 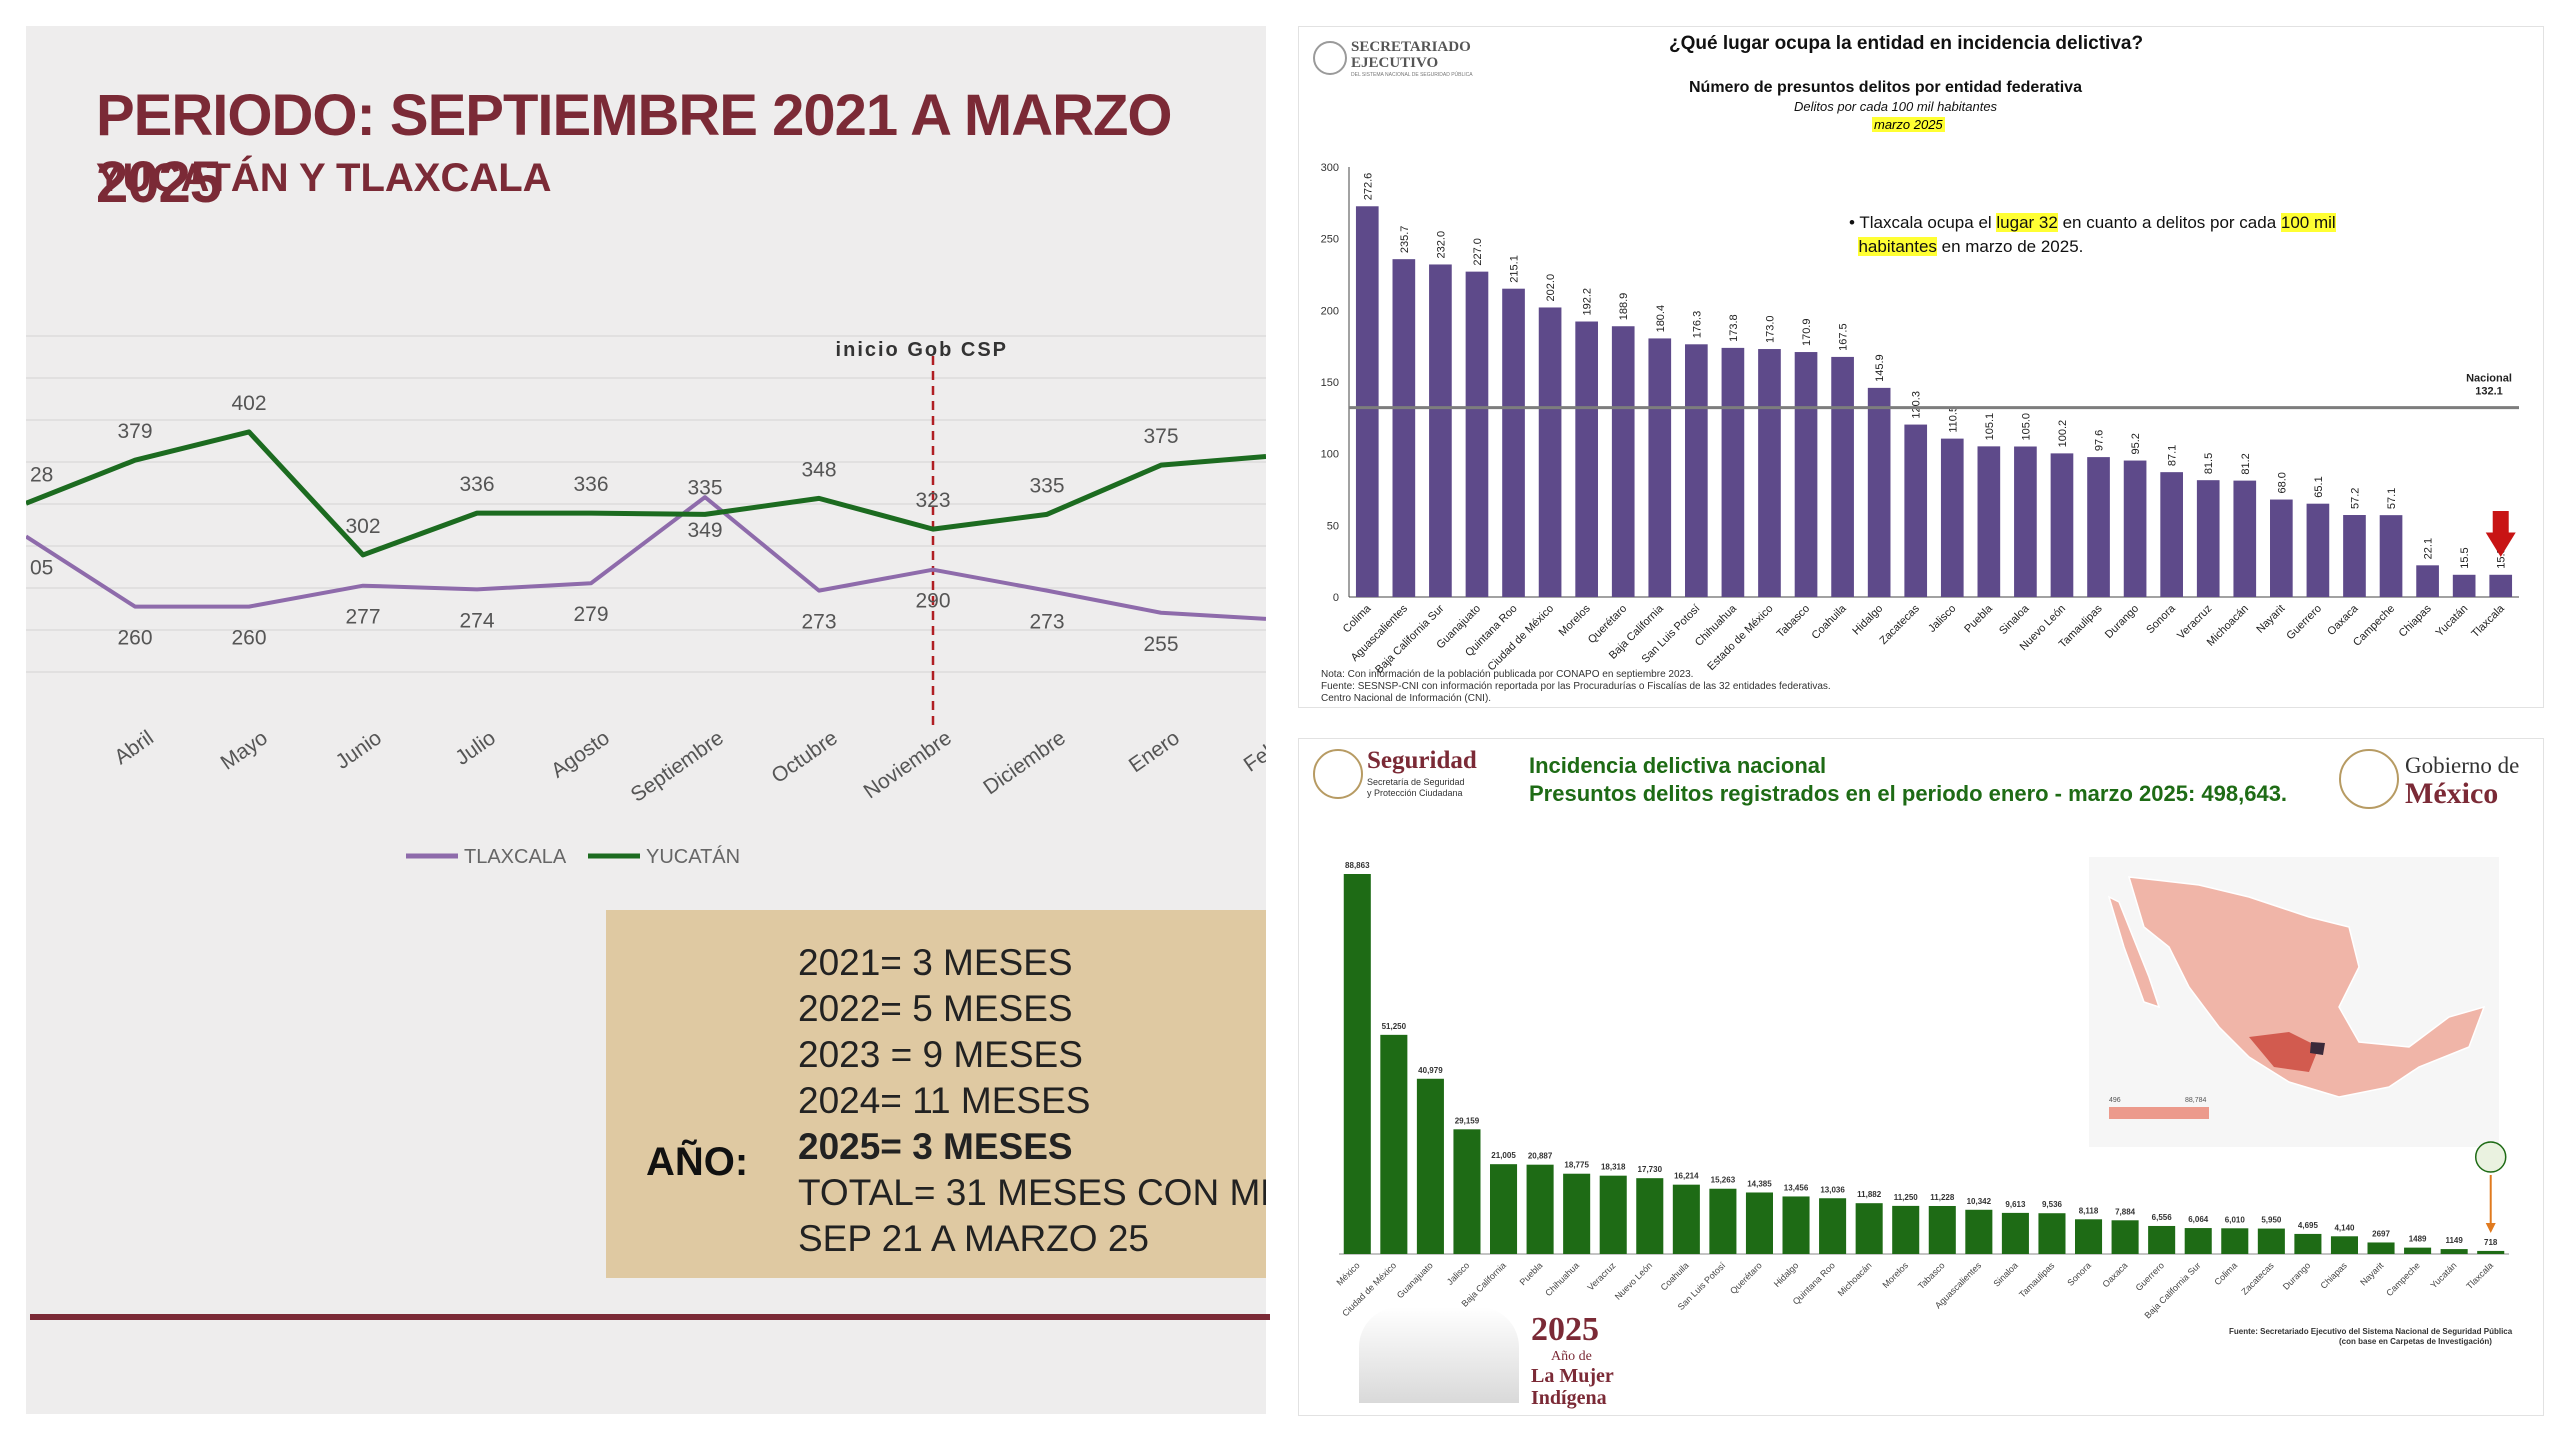 What do you see at coordinates (2488, 621) in the screenshot?
I see `x-tick-label: Tlaxcala` at bounding box center [2488, 621].